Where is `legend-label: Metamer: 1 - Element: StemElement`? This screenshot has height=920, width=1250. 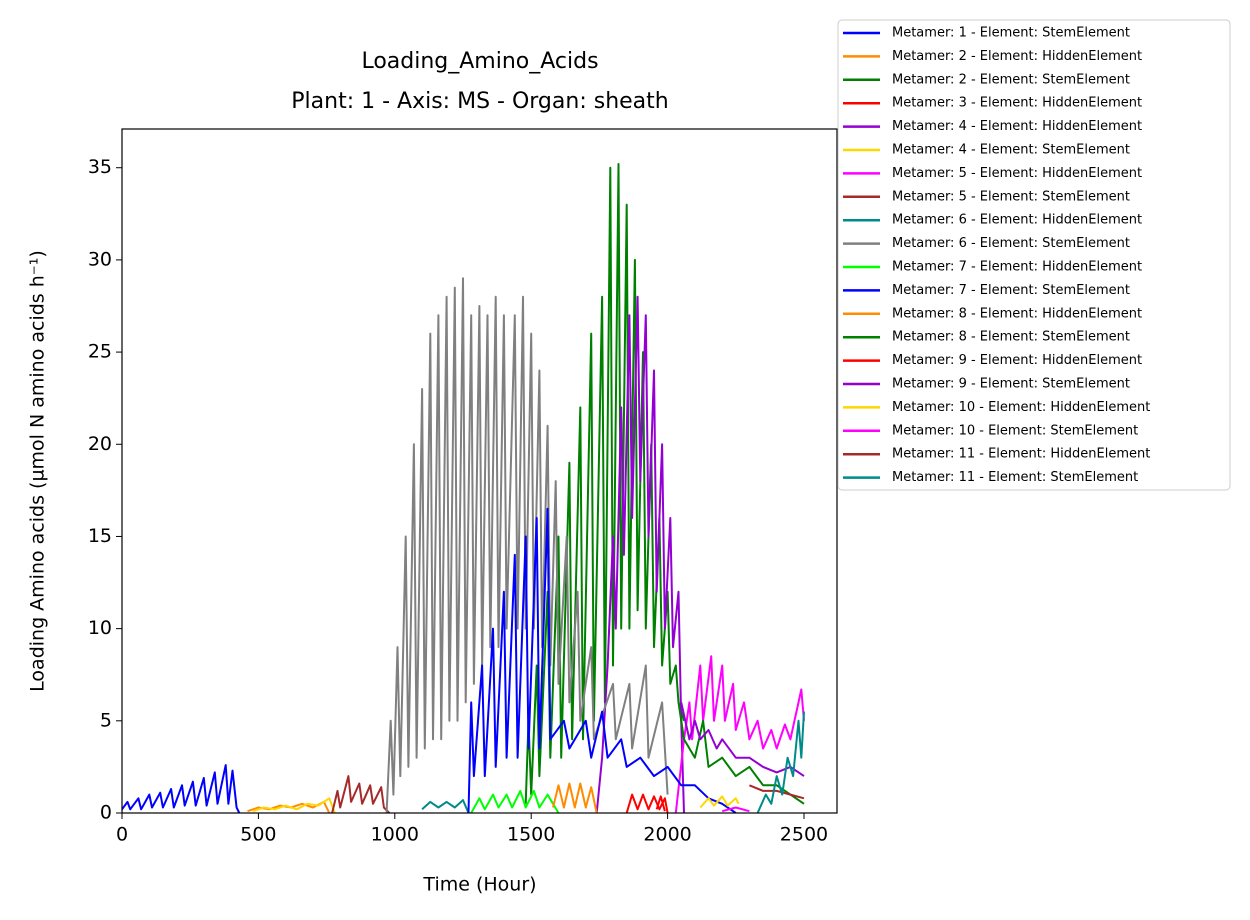
legend-label: Metamer: 1 - Element: StemElement is located at coordinates (1011, 33).